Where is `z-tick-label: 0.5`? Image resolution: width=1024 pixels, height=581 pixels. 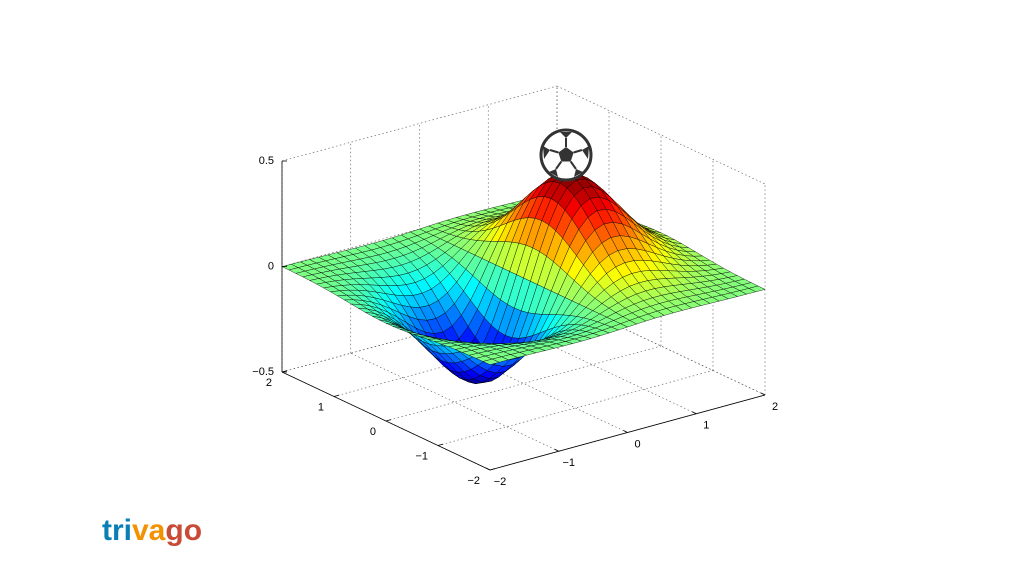
z-tick-label: 0.5 is located at coordinates (266, 161).